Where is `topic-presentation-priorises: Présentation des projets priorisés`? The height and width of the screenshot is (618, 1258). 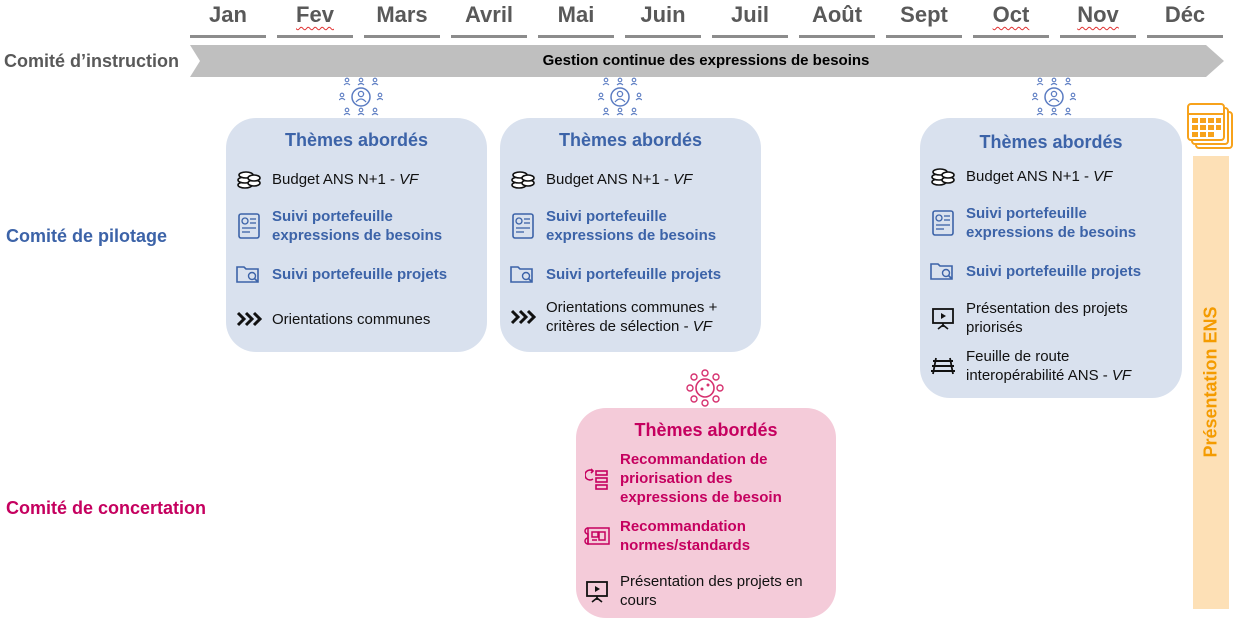 topic-presentation-priorises: Présentation des projets priorisés is located at coordinates (1042, 318).